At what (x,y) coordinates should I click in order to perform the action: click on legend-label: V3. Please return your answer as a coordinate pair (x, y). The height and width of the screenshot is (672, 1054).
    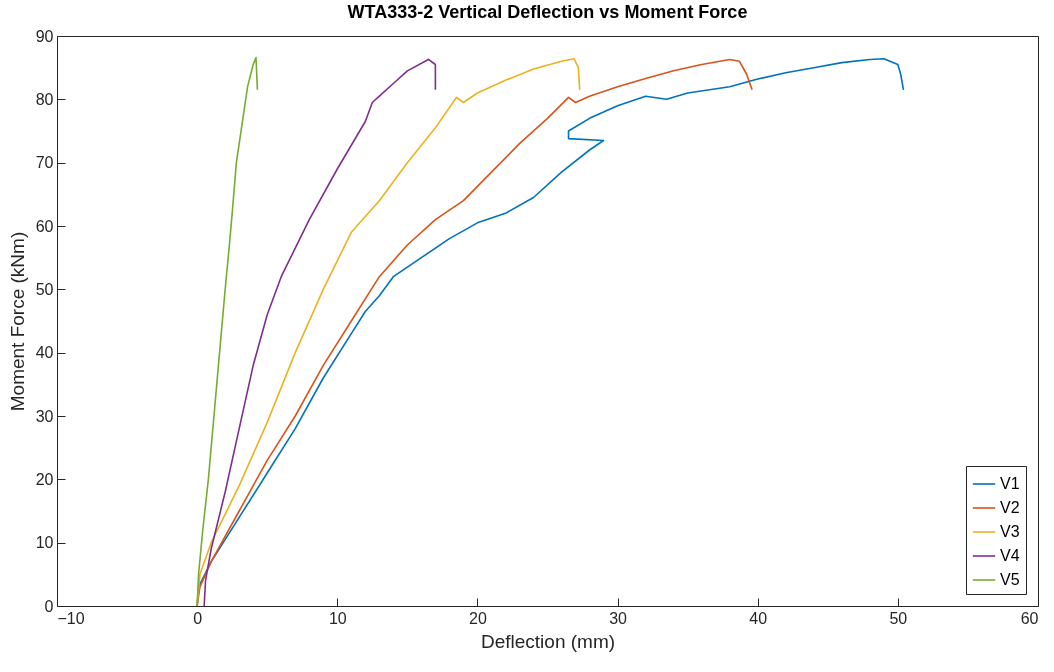
    Looking at the image, I should click on (1010, 531).